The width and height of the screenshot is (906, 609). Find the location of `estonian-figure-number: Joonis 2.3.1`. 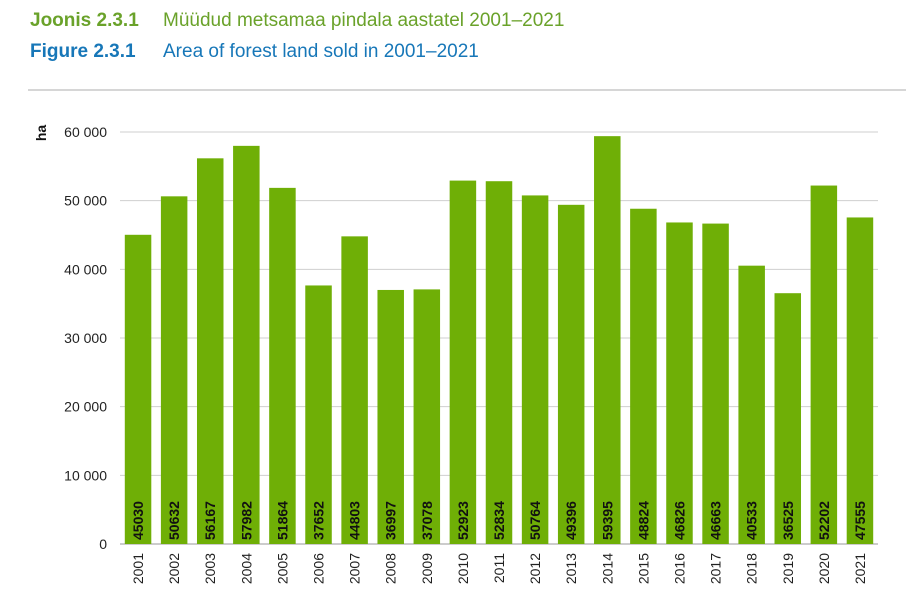

estonian-figure-number: Joonis 2.3.1 is located at coordinates (84, 20).